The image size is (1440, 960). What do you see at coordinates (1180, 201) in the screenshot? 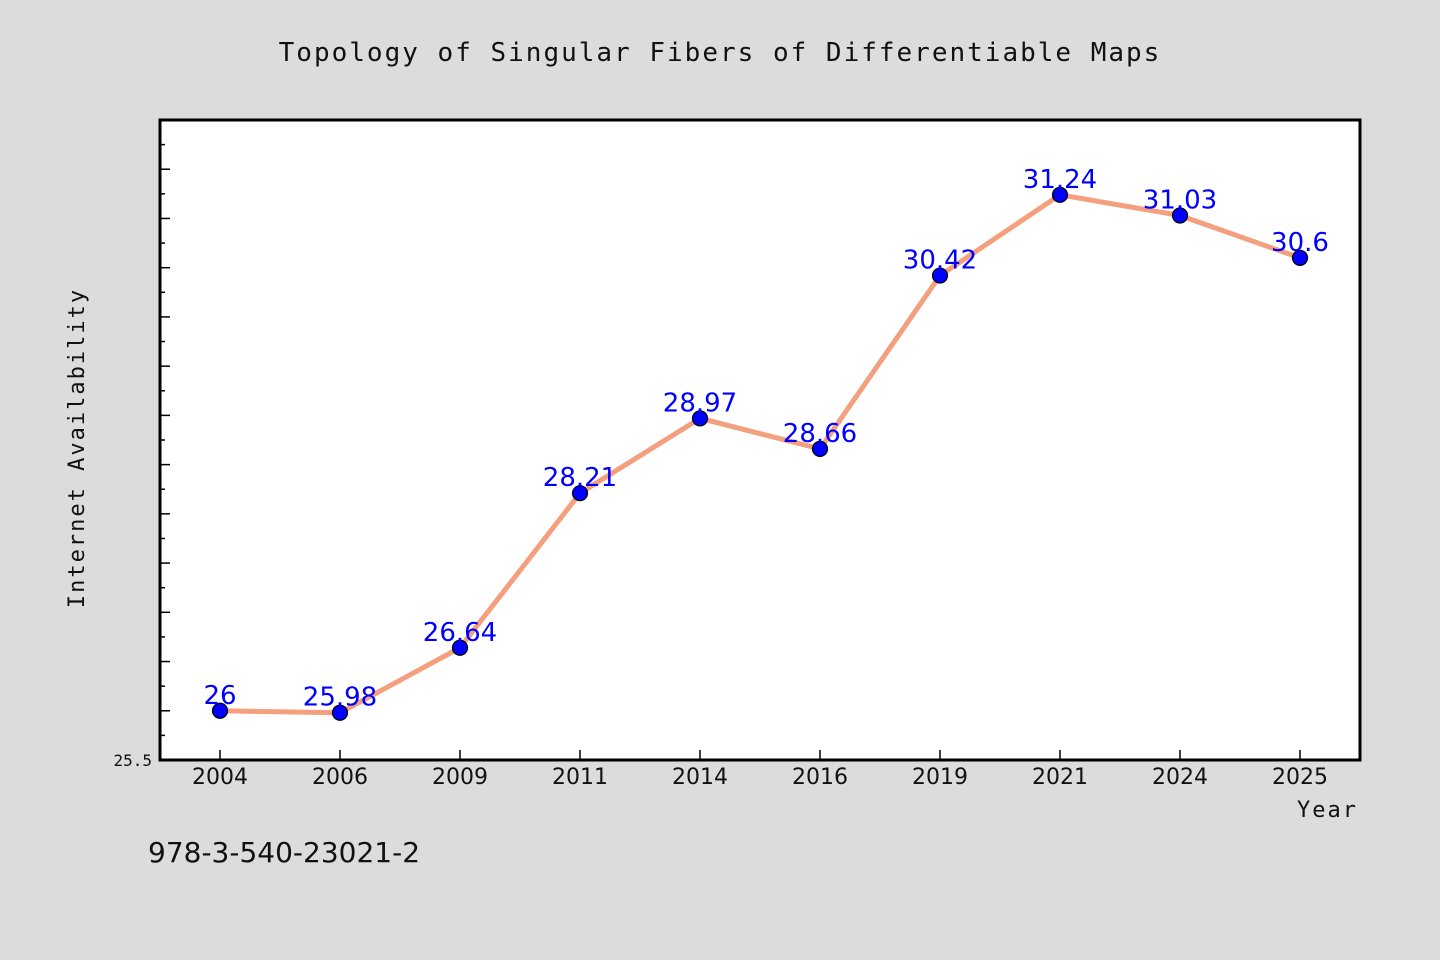
I see `data-label: 31.03` at bounding box center [1180, 201].